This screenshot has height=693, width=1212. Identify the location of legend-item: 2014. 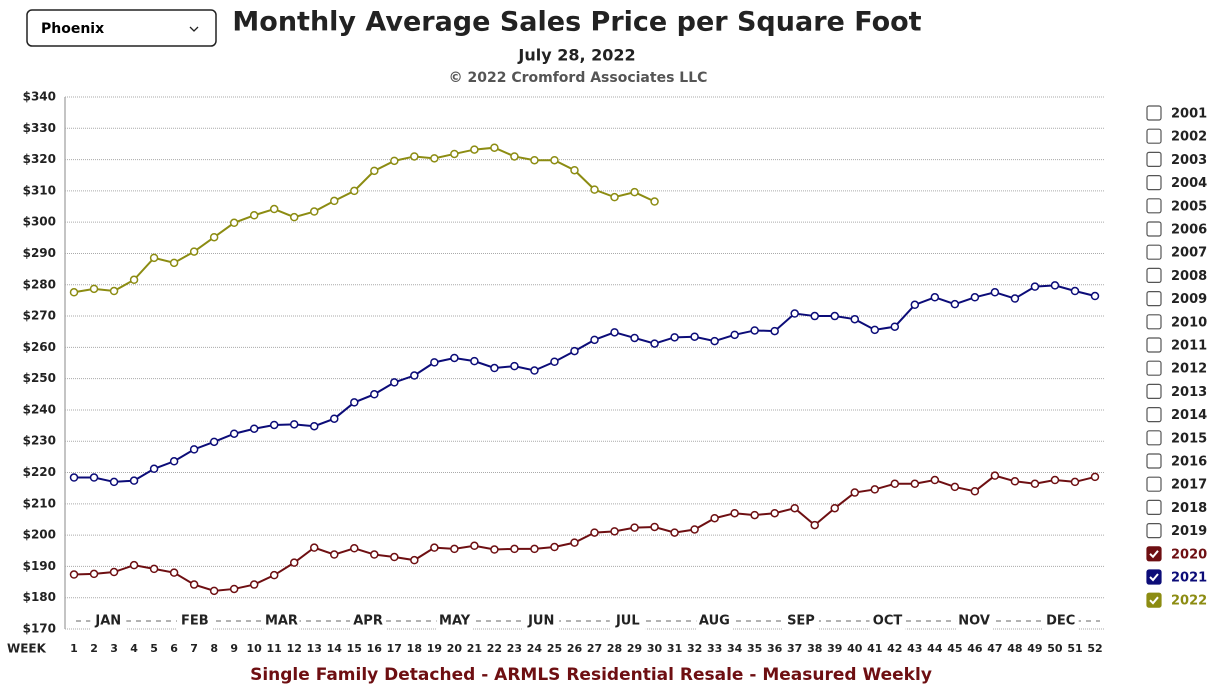
(1176, 415).